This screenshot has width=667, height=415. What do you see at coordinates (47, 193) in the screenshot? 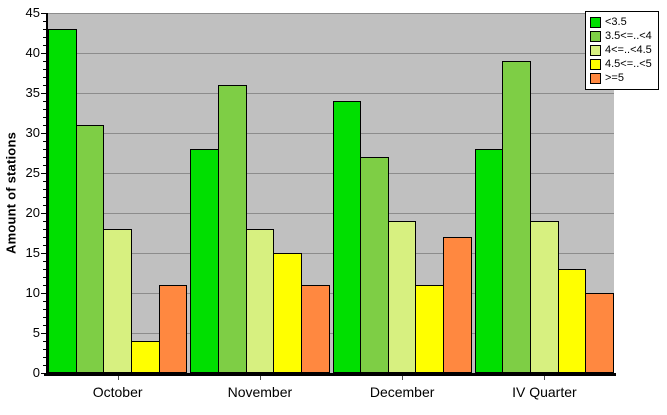
I see `y-axis-line` at bounding box center [47, 193].